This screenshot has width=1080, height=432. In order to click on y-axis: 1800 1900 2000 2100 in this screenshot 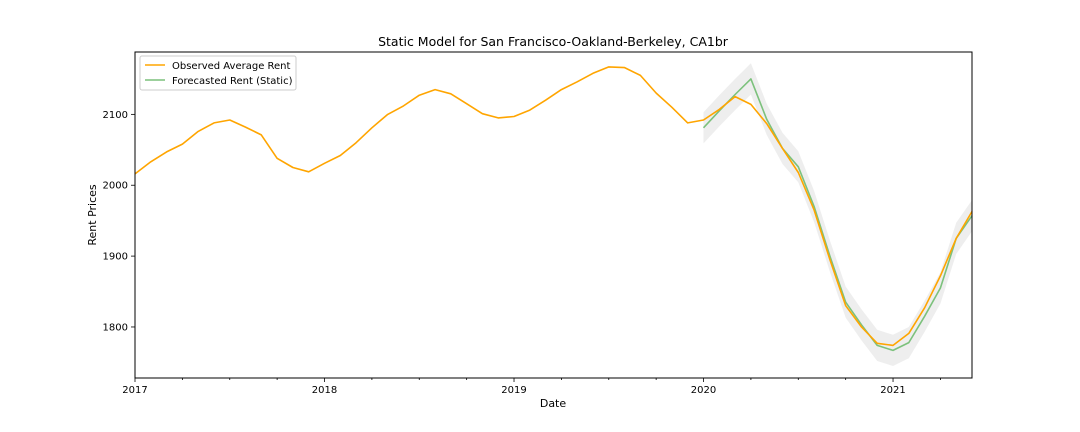, I will do `click(119, 221)`.